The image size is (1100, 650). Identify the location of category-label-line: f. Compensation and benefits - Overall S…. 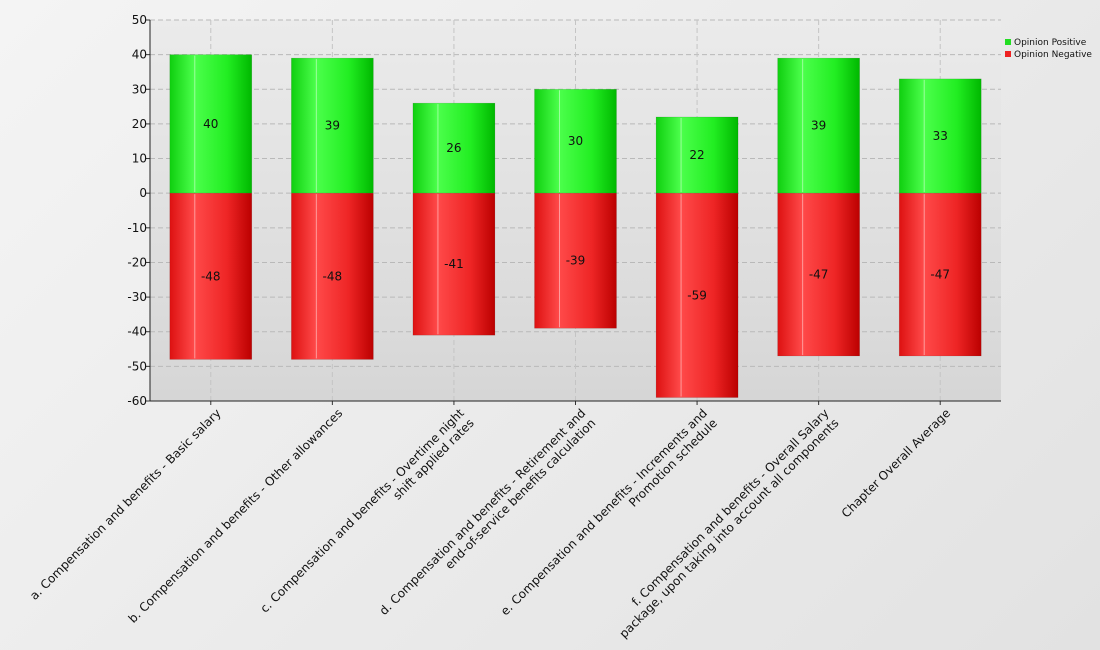
(730, 507).